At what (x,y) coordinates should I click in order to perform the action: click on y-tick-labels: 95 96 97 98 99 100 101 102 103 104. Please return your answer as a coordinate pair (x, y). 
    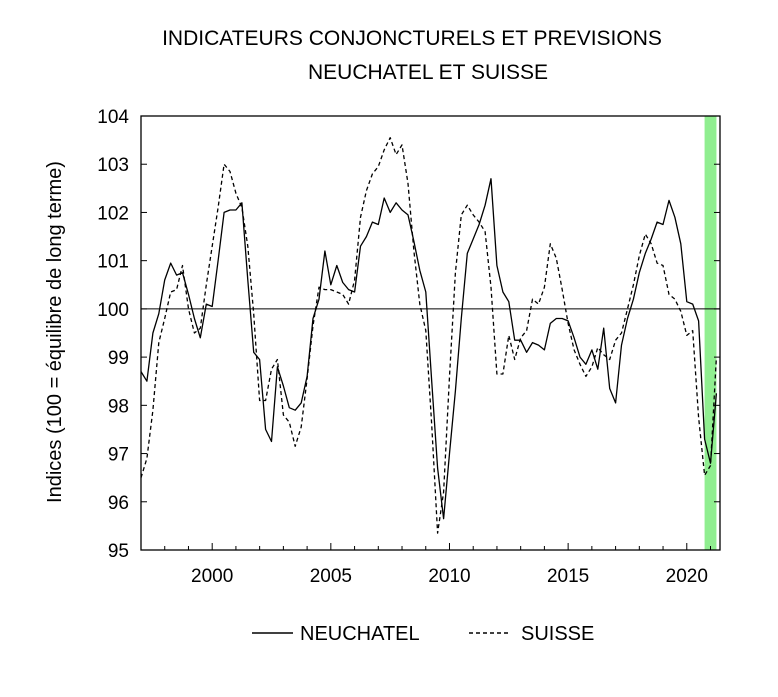
    Looking at the image, I should click on (113, 334).